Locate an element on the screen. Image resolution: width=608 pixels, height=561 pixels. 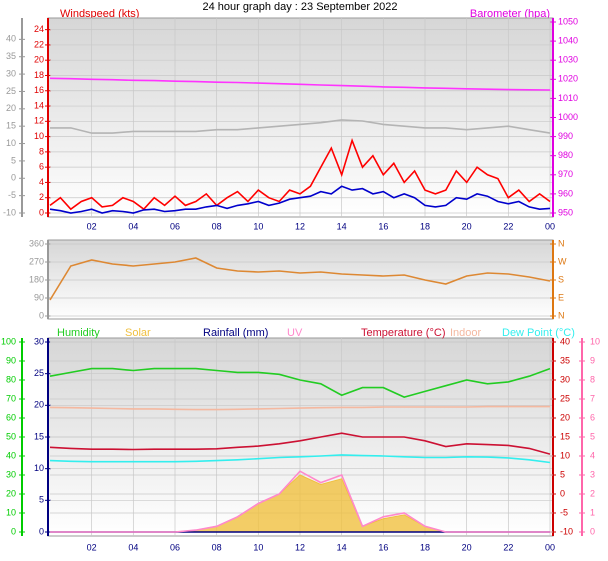
y-tick-label: W is located at coordinates (562, 261).